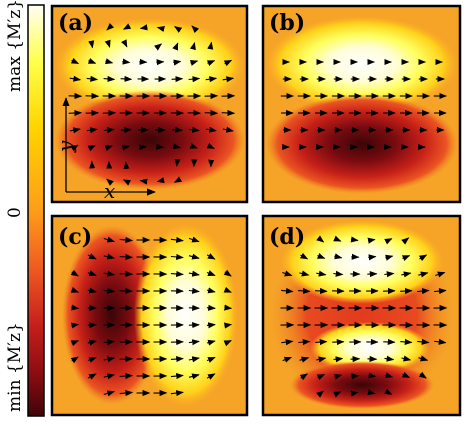 The width and height of the screenshot is (469, 427). I want to click on colorbar-min-label: min {M′z}, so click(15, 367).